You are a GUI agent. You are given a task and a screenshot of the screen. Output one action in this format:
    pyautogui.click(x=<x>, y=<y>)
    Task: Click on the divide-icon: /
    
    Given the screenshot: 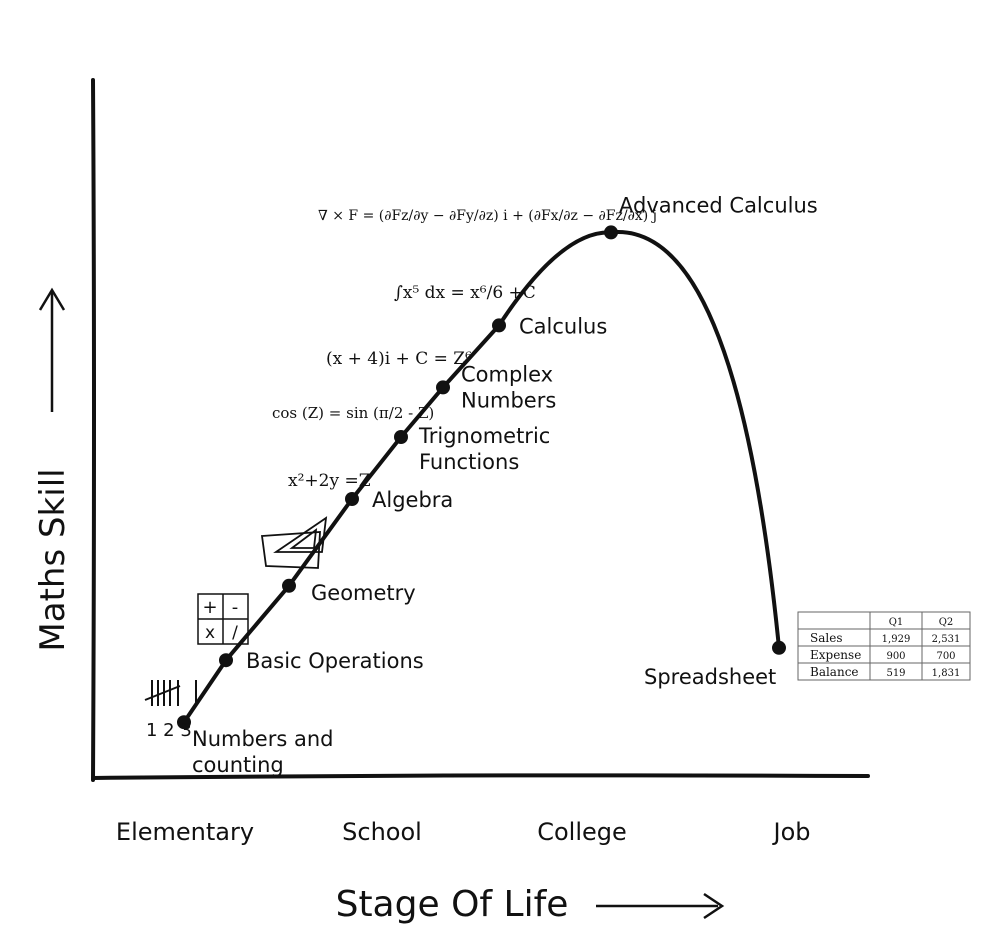 What is the action you would take?
    pyautogui.click(x=235, y=633)
    